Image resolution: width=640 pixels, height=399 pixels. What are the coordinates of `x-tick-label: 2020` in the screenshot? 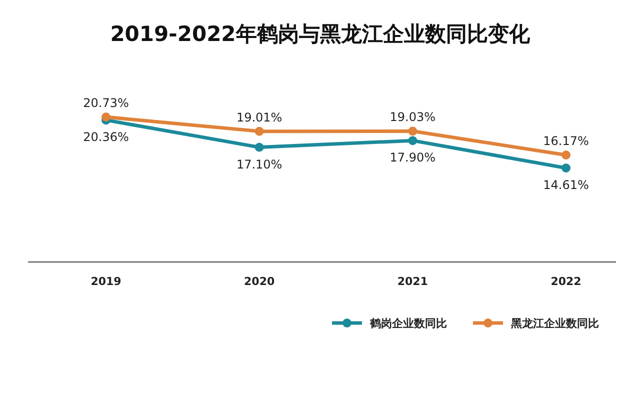 It's located at (259, 281).